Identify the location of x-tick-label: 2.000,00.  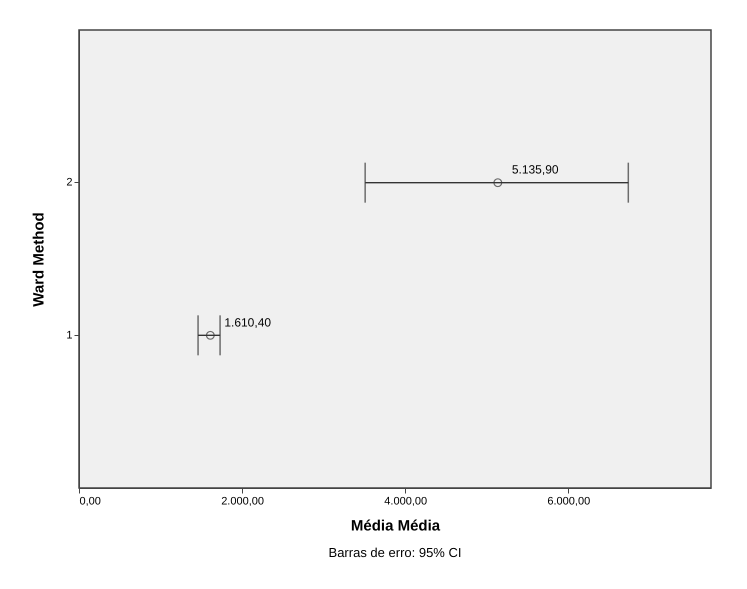
(242, 502).